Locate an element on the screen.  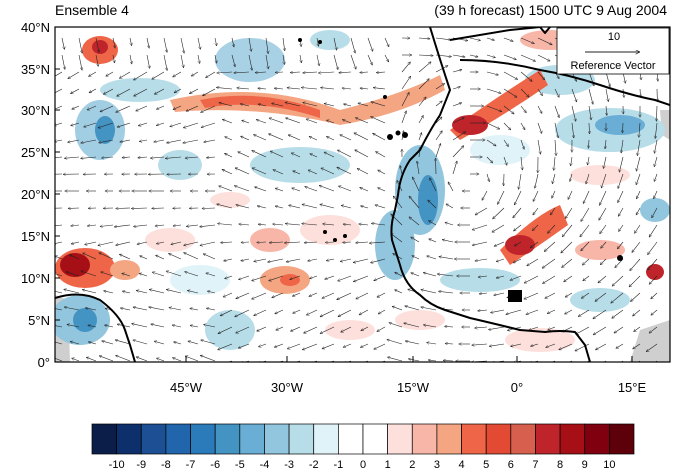
colorbar-label: 7 is located at coordinates (535, 465).